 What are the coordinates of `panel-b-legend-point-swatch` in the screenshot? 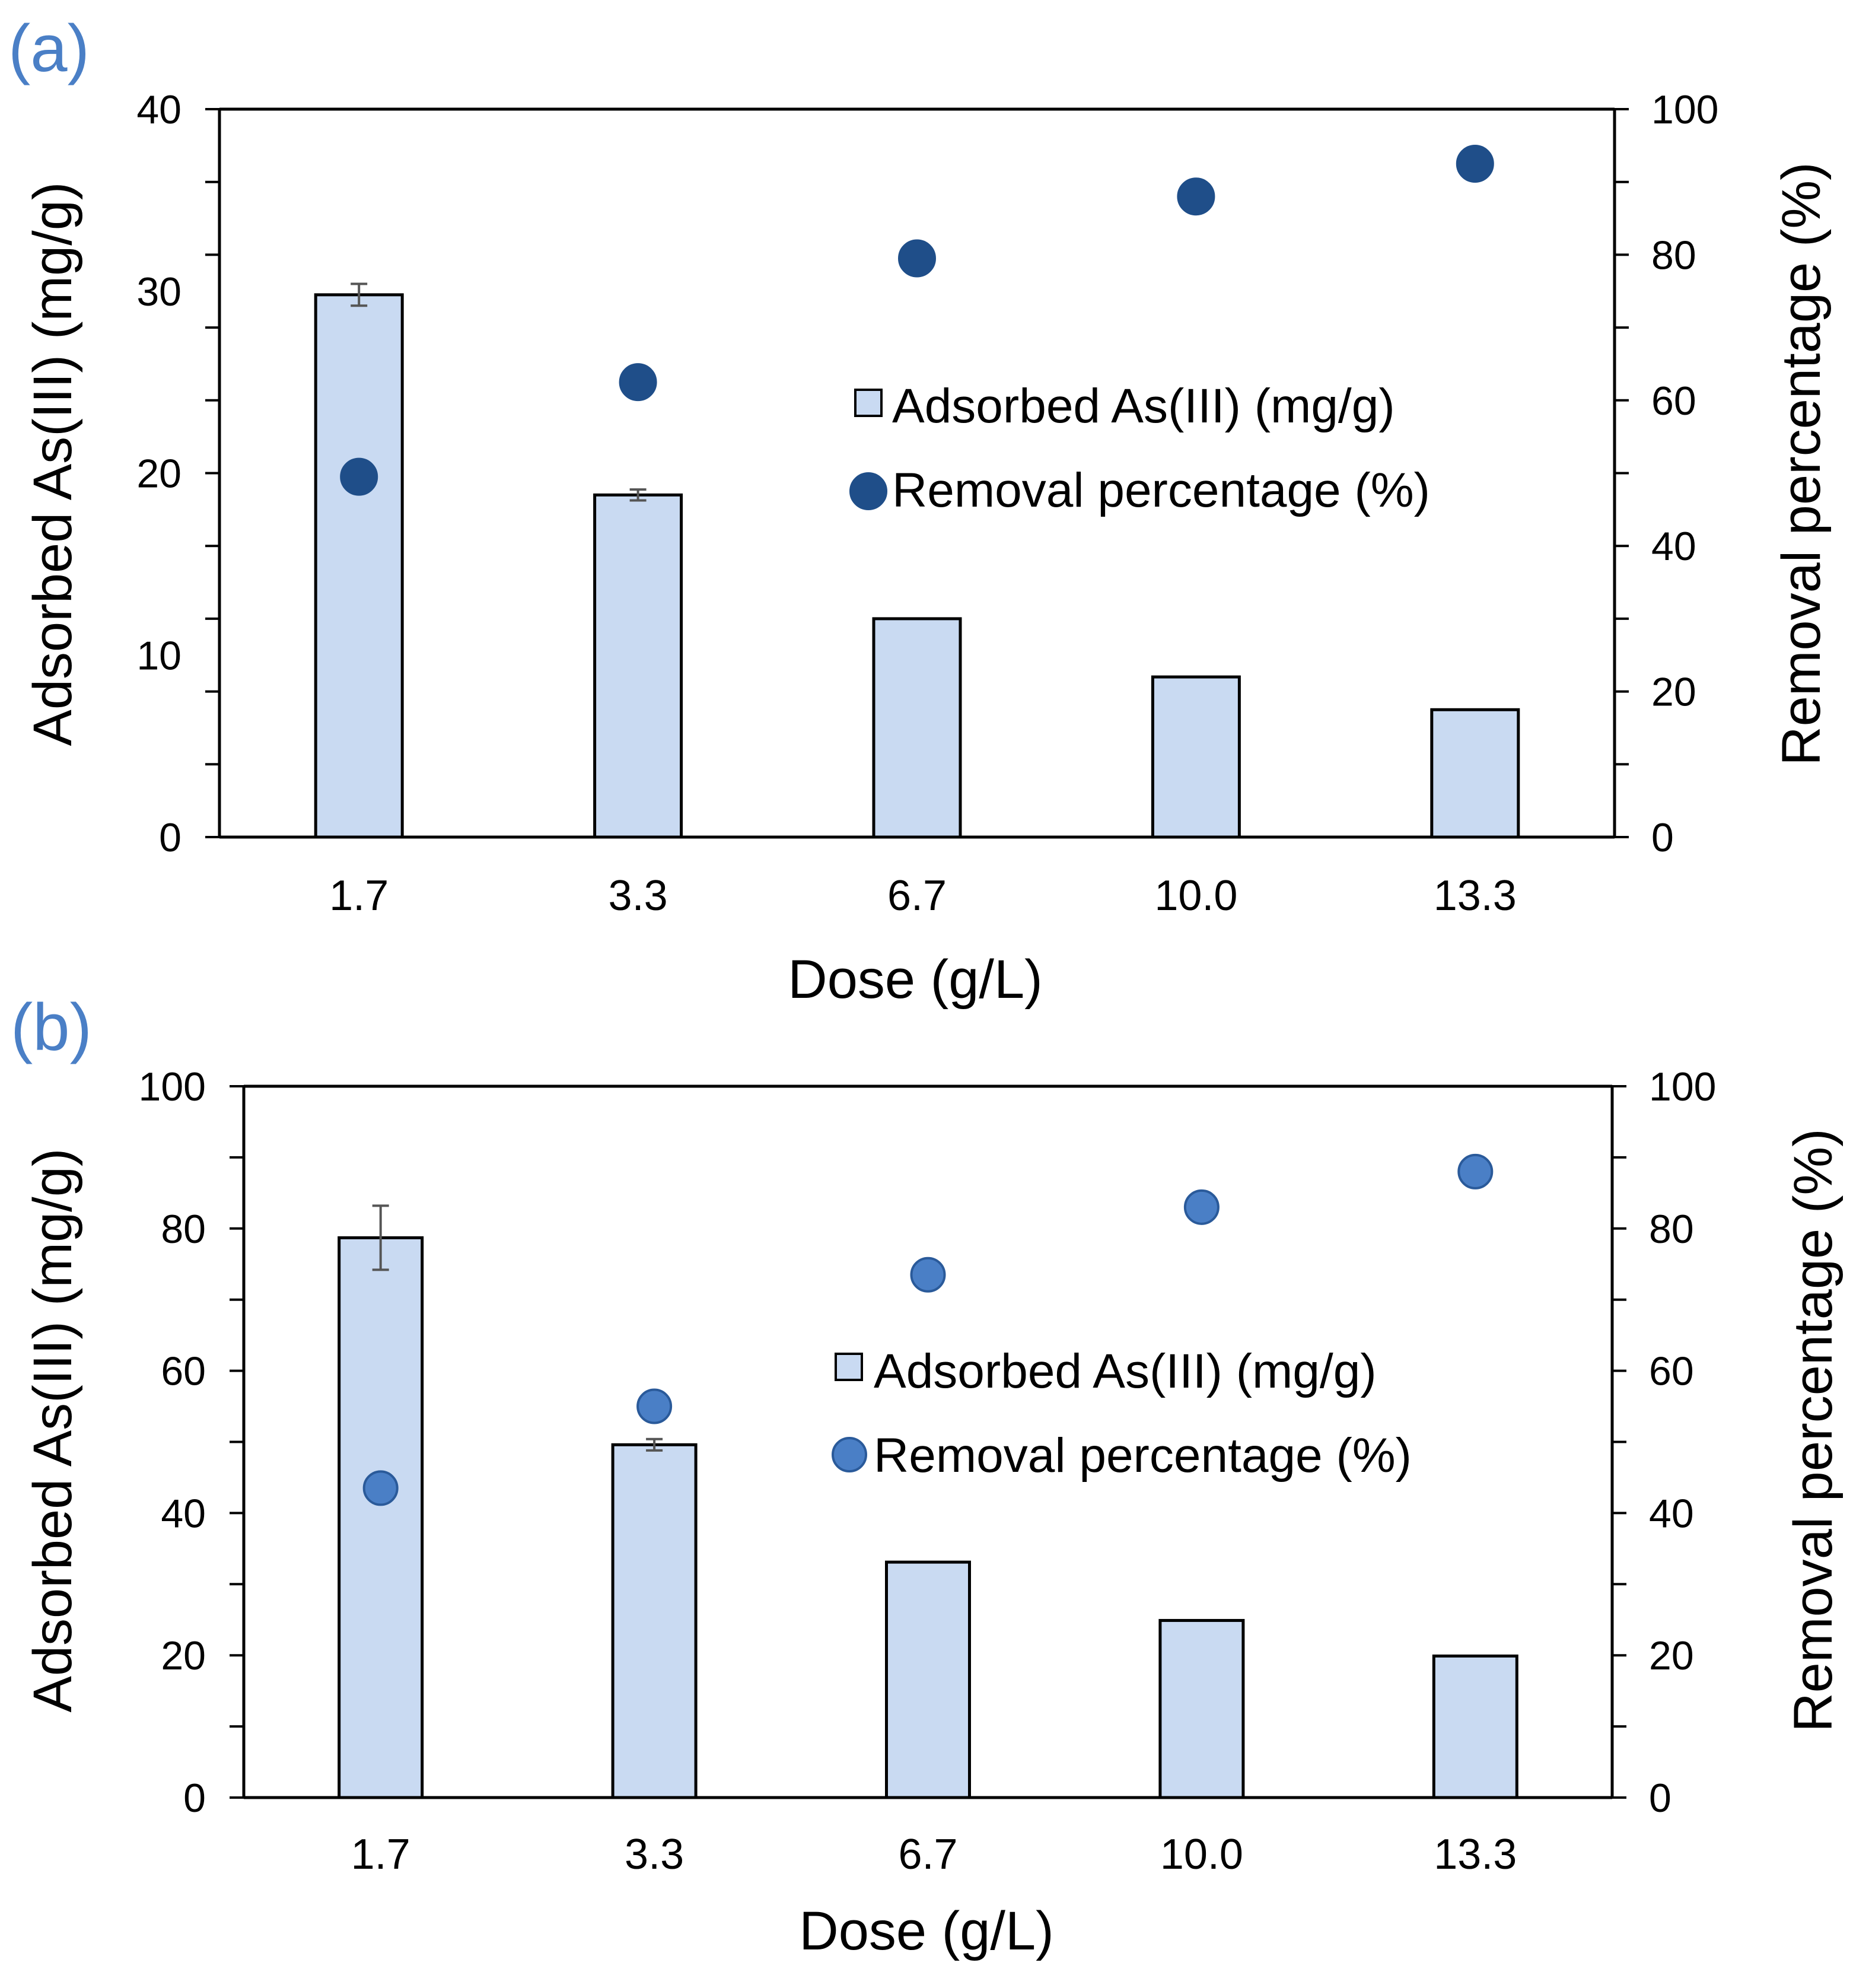 It's located at (849, 1454).